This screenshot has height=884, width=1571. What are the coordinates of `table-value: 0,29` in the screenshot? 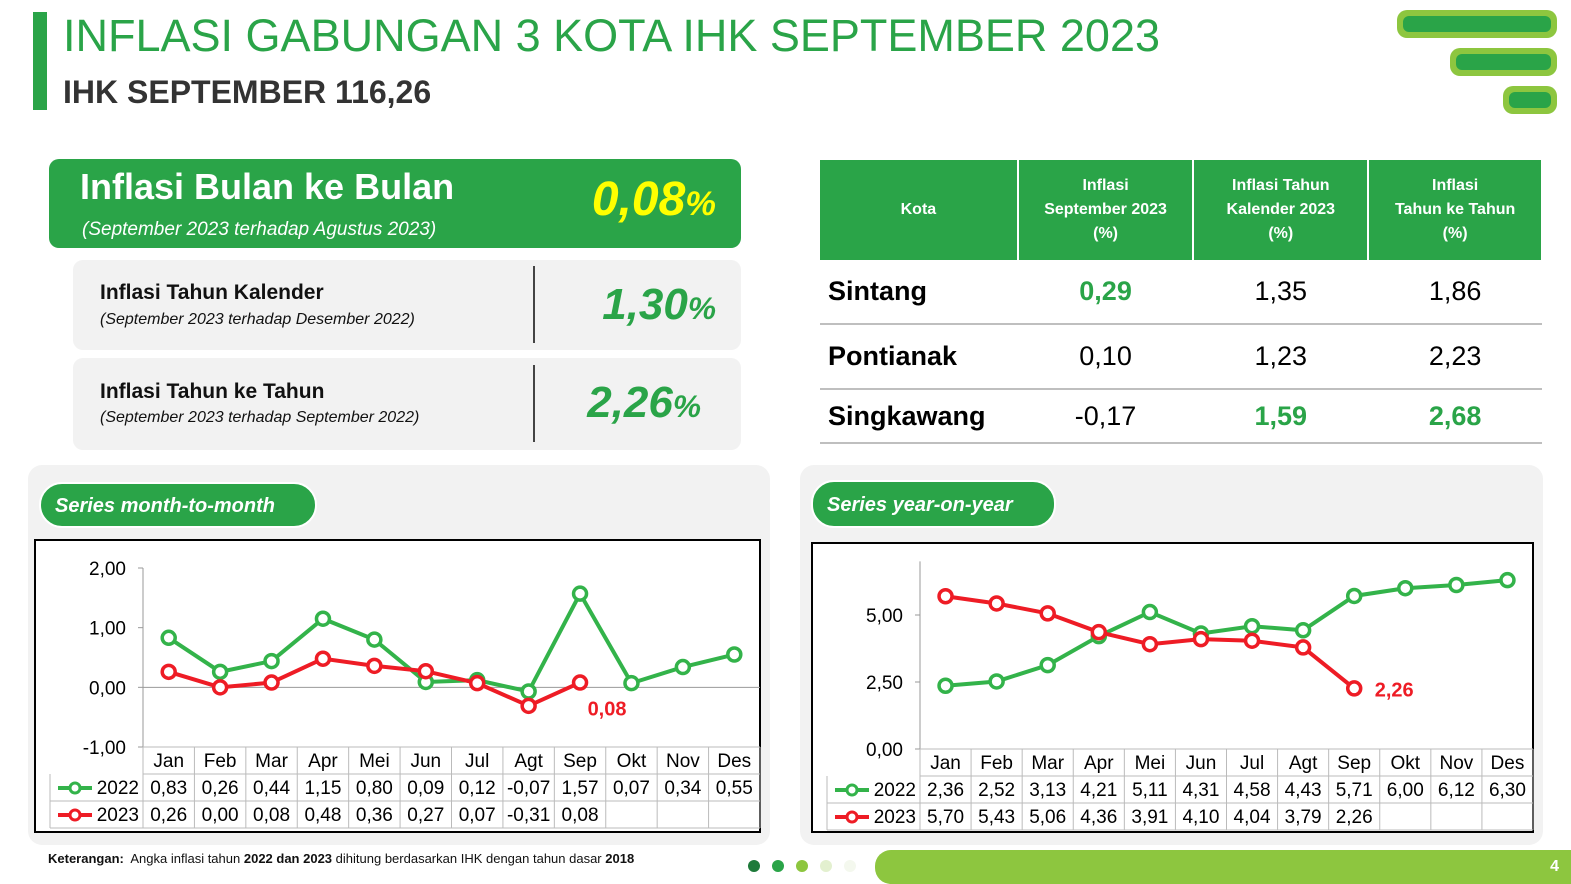 It's located at (1105, 292).